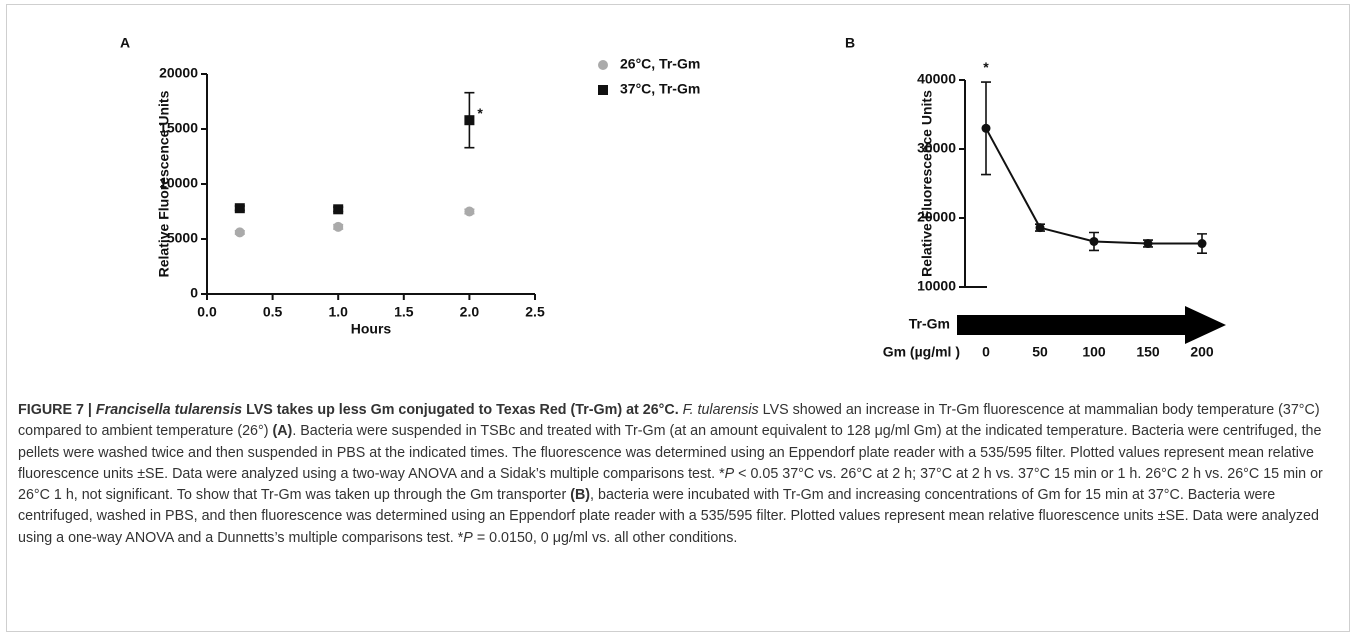 The width and height of the screenshot is (1358, 638). I want to click on y-tick-label: 5000, so click(182, 238).